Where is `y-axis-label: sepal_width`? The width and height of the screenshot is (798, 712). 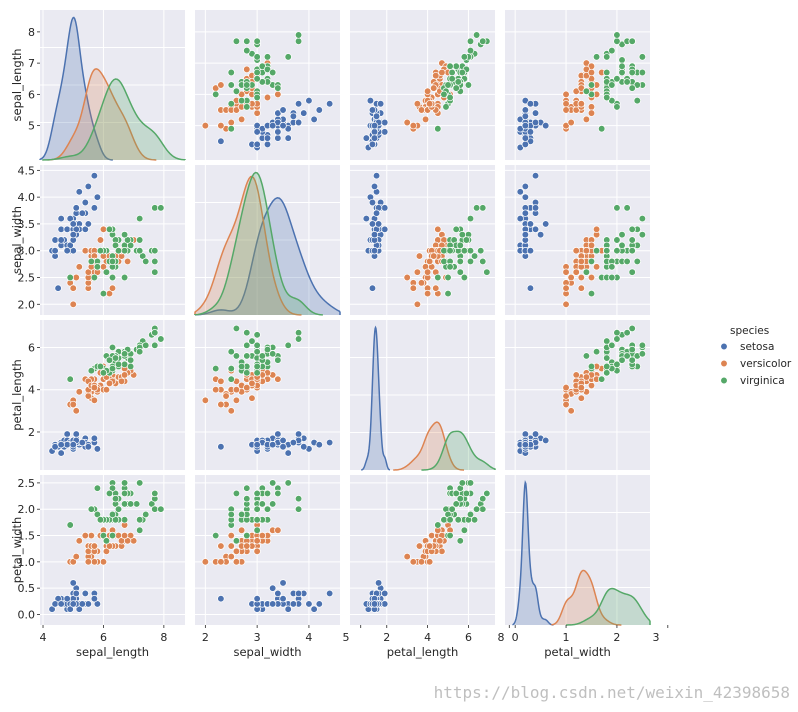 y-axis-label: sepal_width is located at coordinates (17, 240).